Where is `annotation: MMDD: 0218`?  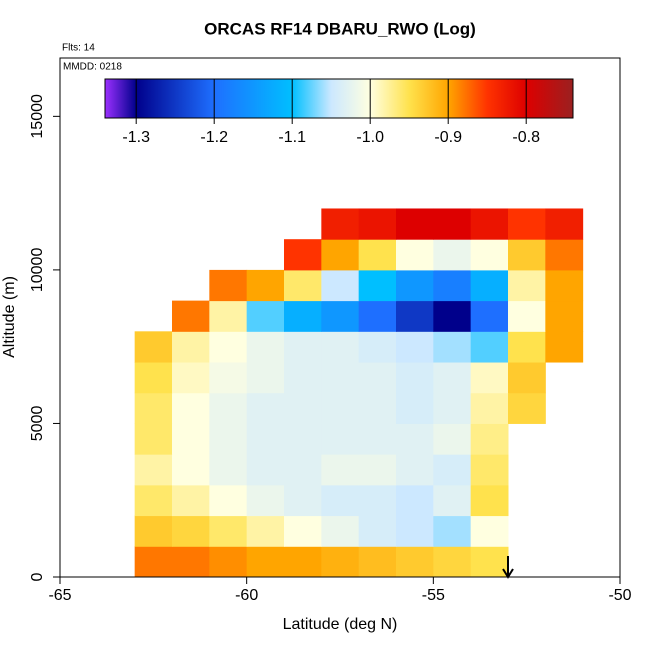 annotation: MMDD: 0218 is located at coordinates (92, 67).